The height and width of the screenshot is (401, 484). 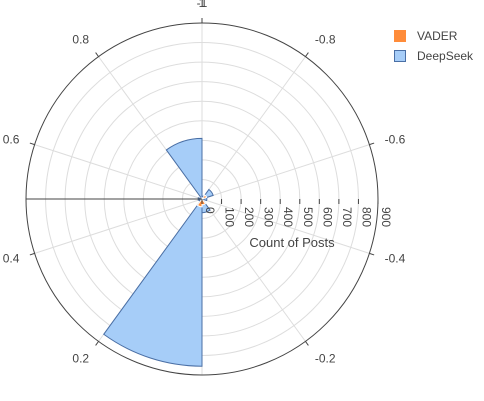 What do you see at coordinates (400, 56) in the screenshot?
I see `legend-swatch-deepseek` at bounding box center [400, 56].